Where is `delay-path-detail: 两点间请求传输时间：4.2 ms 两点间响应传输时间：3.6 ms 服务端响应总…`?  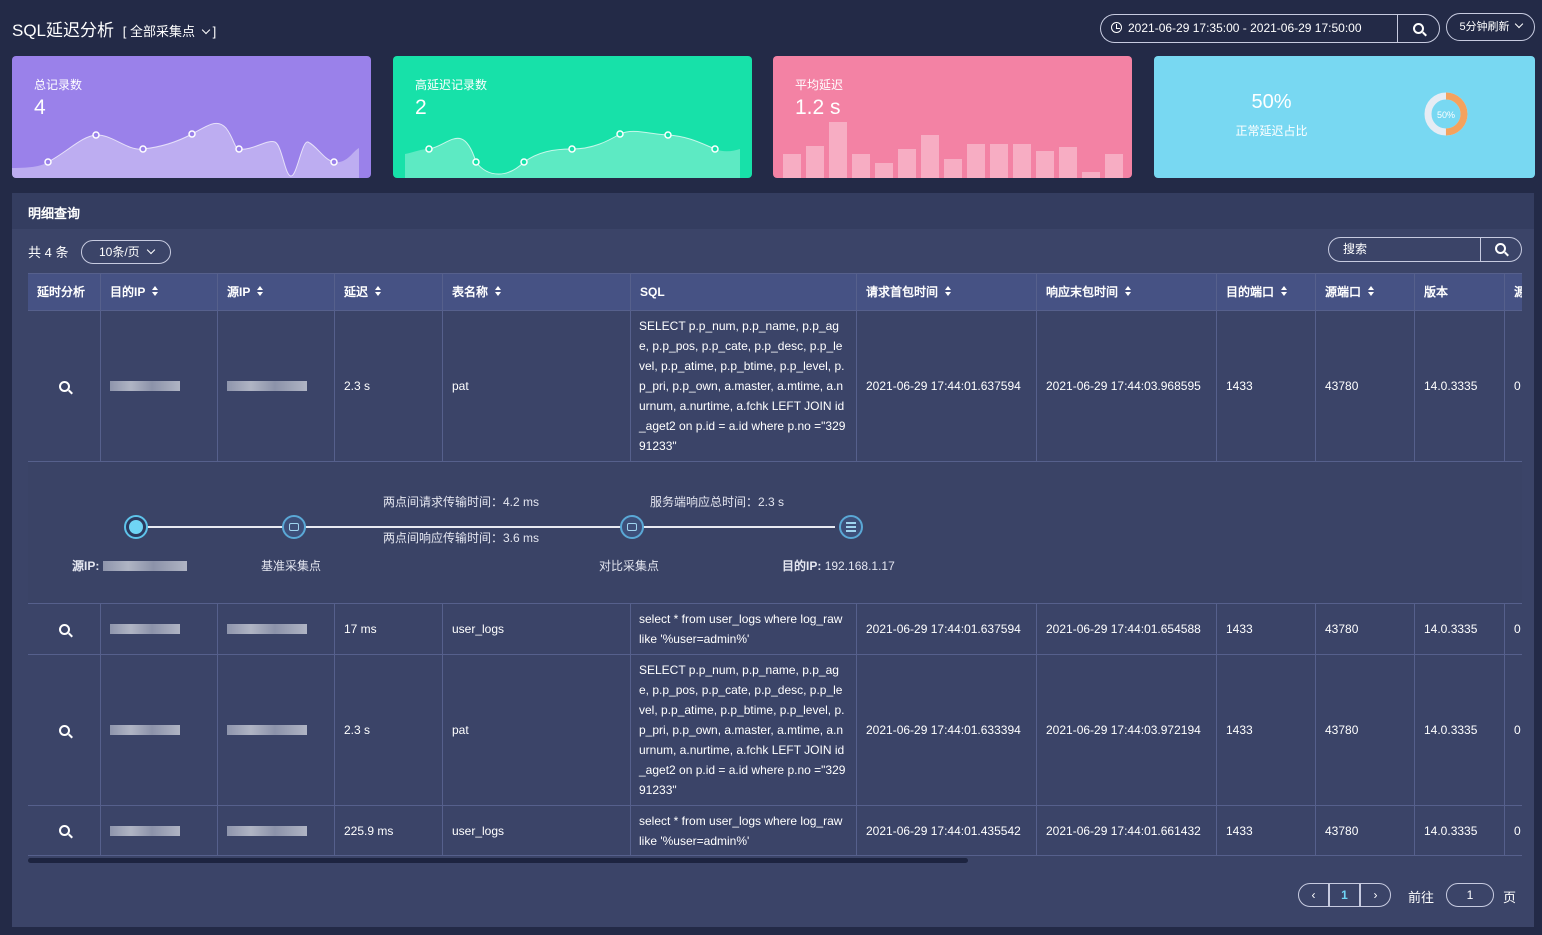 delay-path-detail: 两点间请求传输时间：4.2 ms 两点间响应传输时间：3.6 ms 服务端响应总… is located at coordinates (775, 532).